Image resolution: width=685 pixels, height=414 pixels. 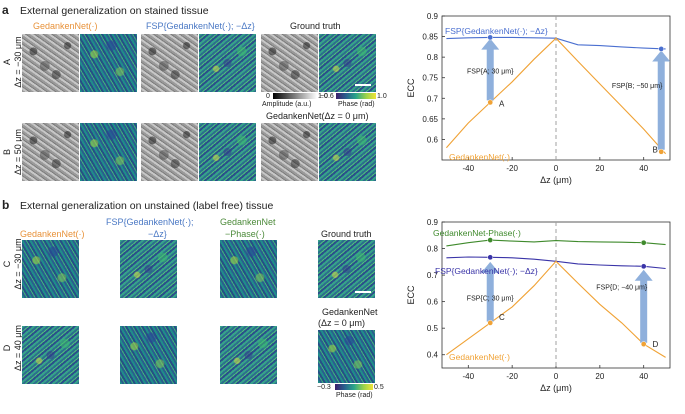 I want to click on image-D-gedanken, so click(x=50, y=355).